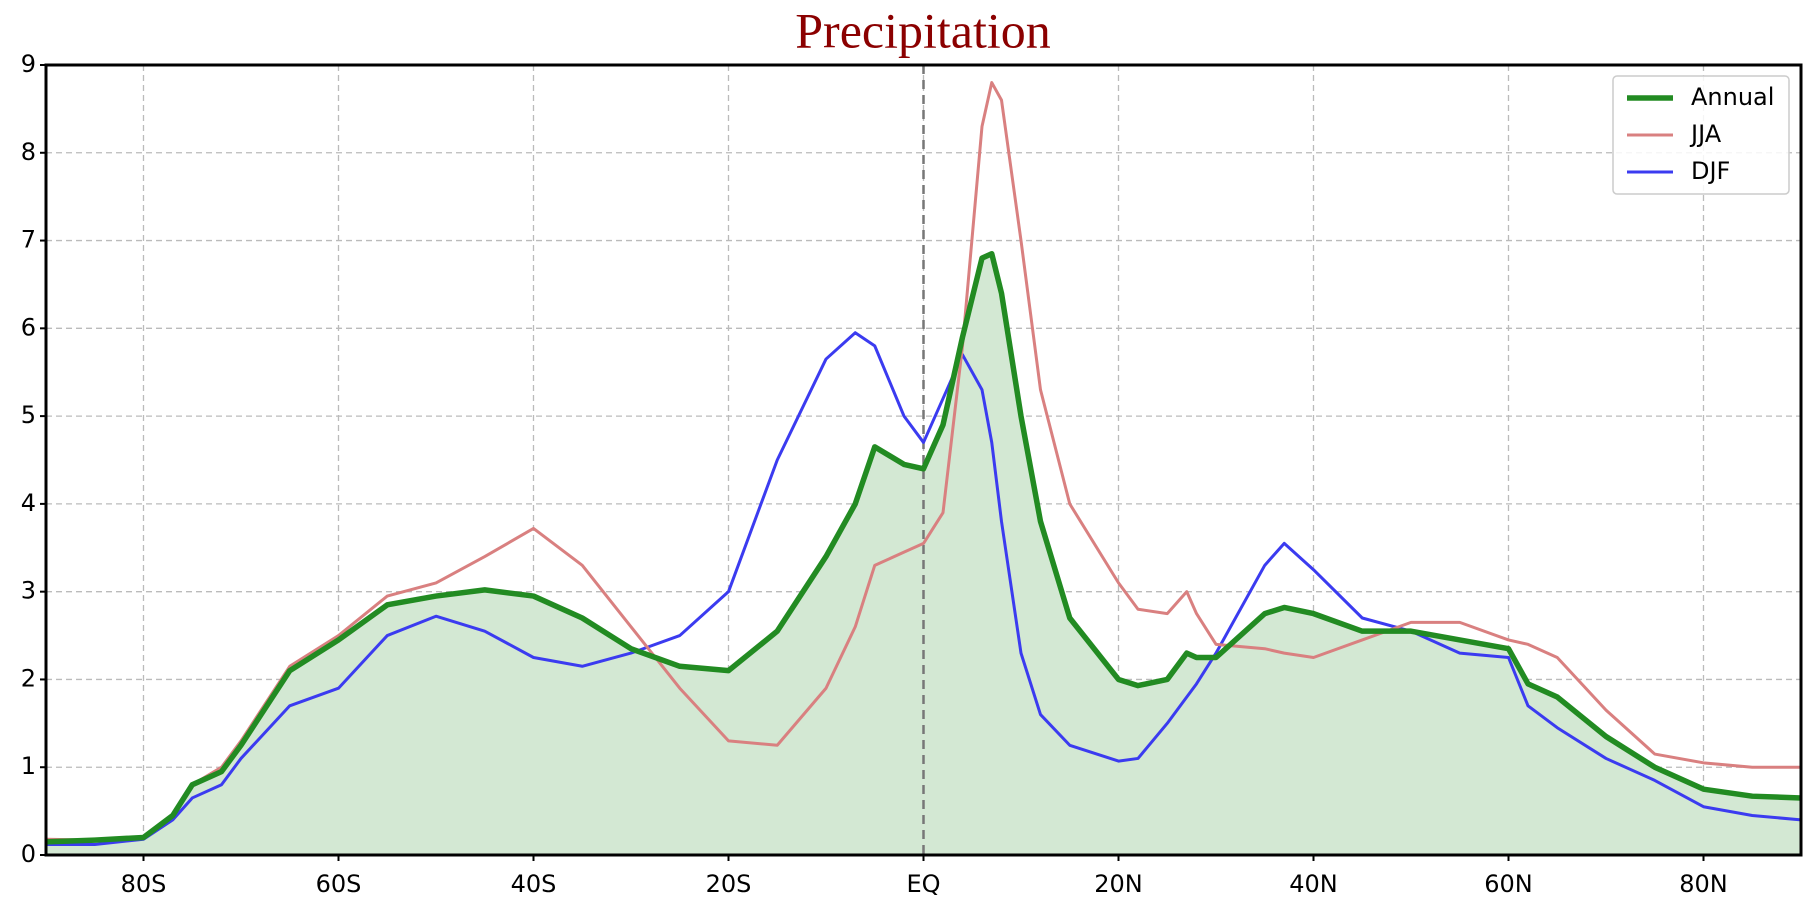 The image size is (1817, 917). Describe the element at coordinates (923, 30) in the screenshot. I see `chart-title: Precipitation` at that location.